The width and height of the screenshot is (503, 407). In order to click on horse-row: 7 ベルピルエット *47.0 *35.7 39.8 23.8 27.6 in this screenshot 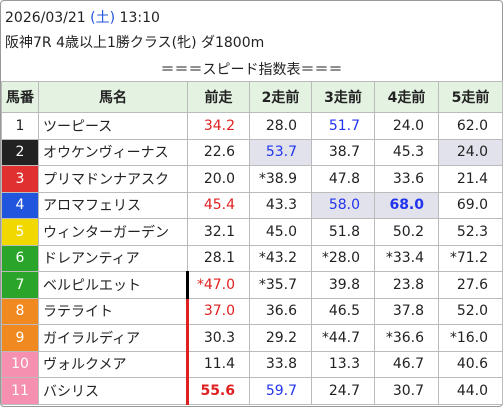, I will do `click(252, 285)`.